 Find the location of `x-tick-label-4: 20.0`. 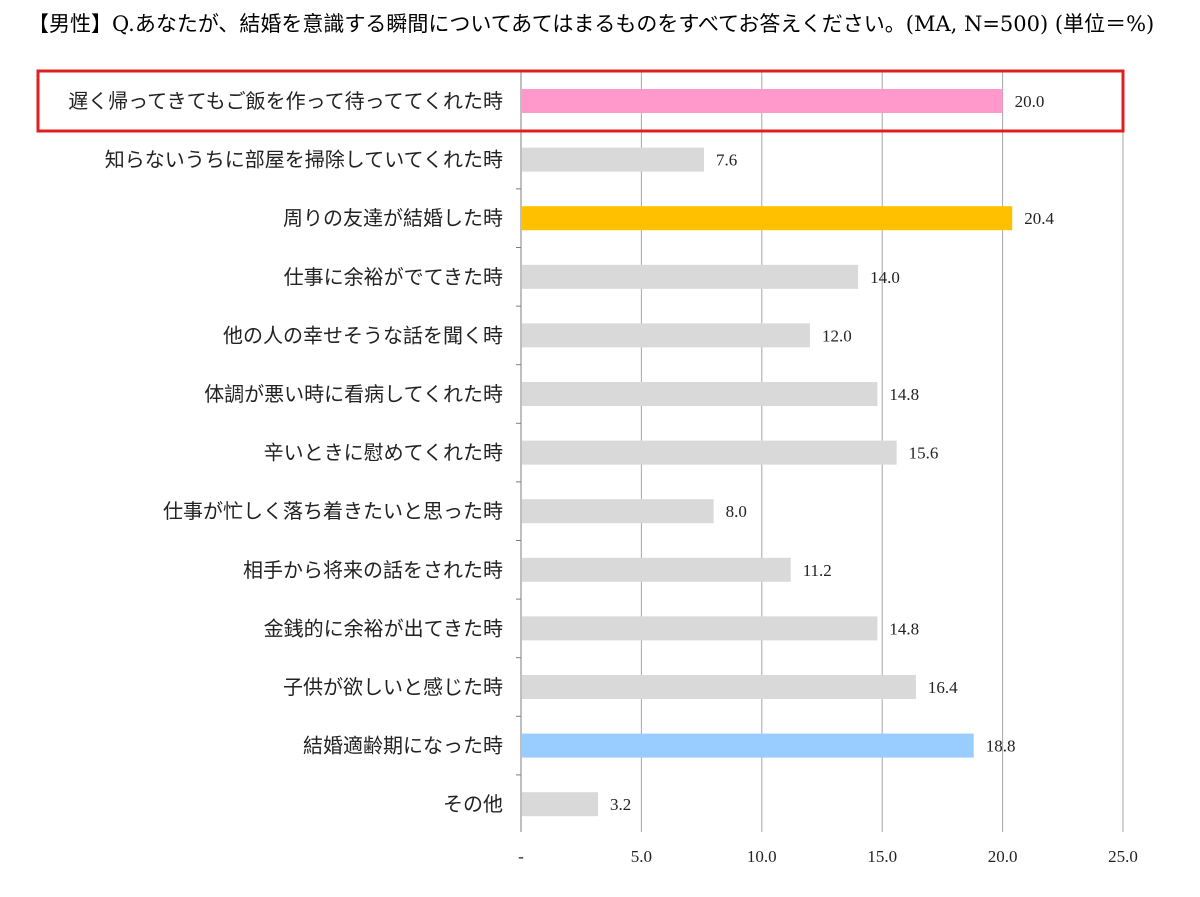

x-tick-label-4: 20.0 is located at coordinates (1003, 856).